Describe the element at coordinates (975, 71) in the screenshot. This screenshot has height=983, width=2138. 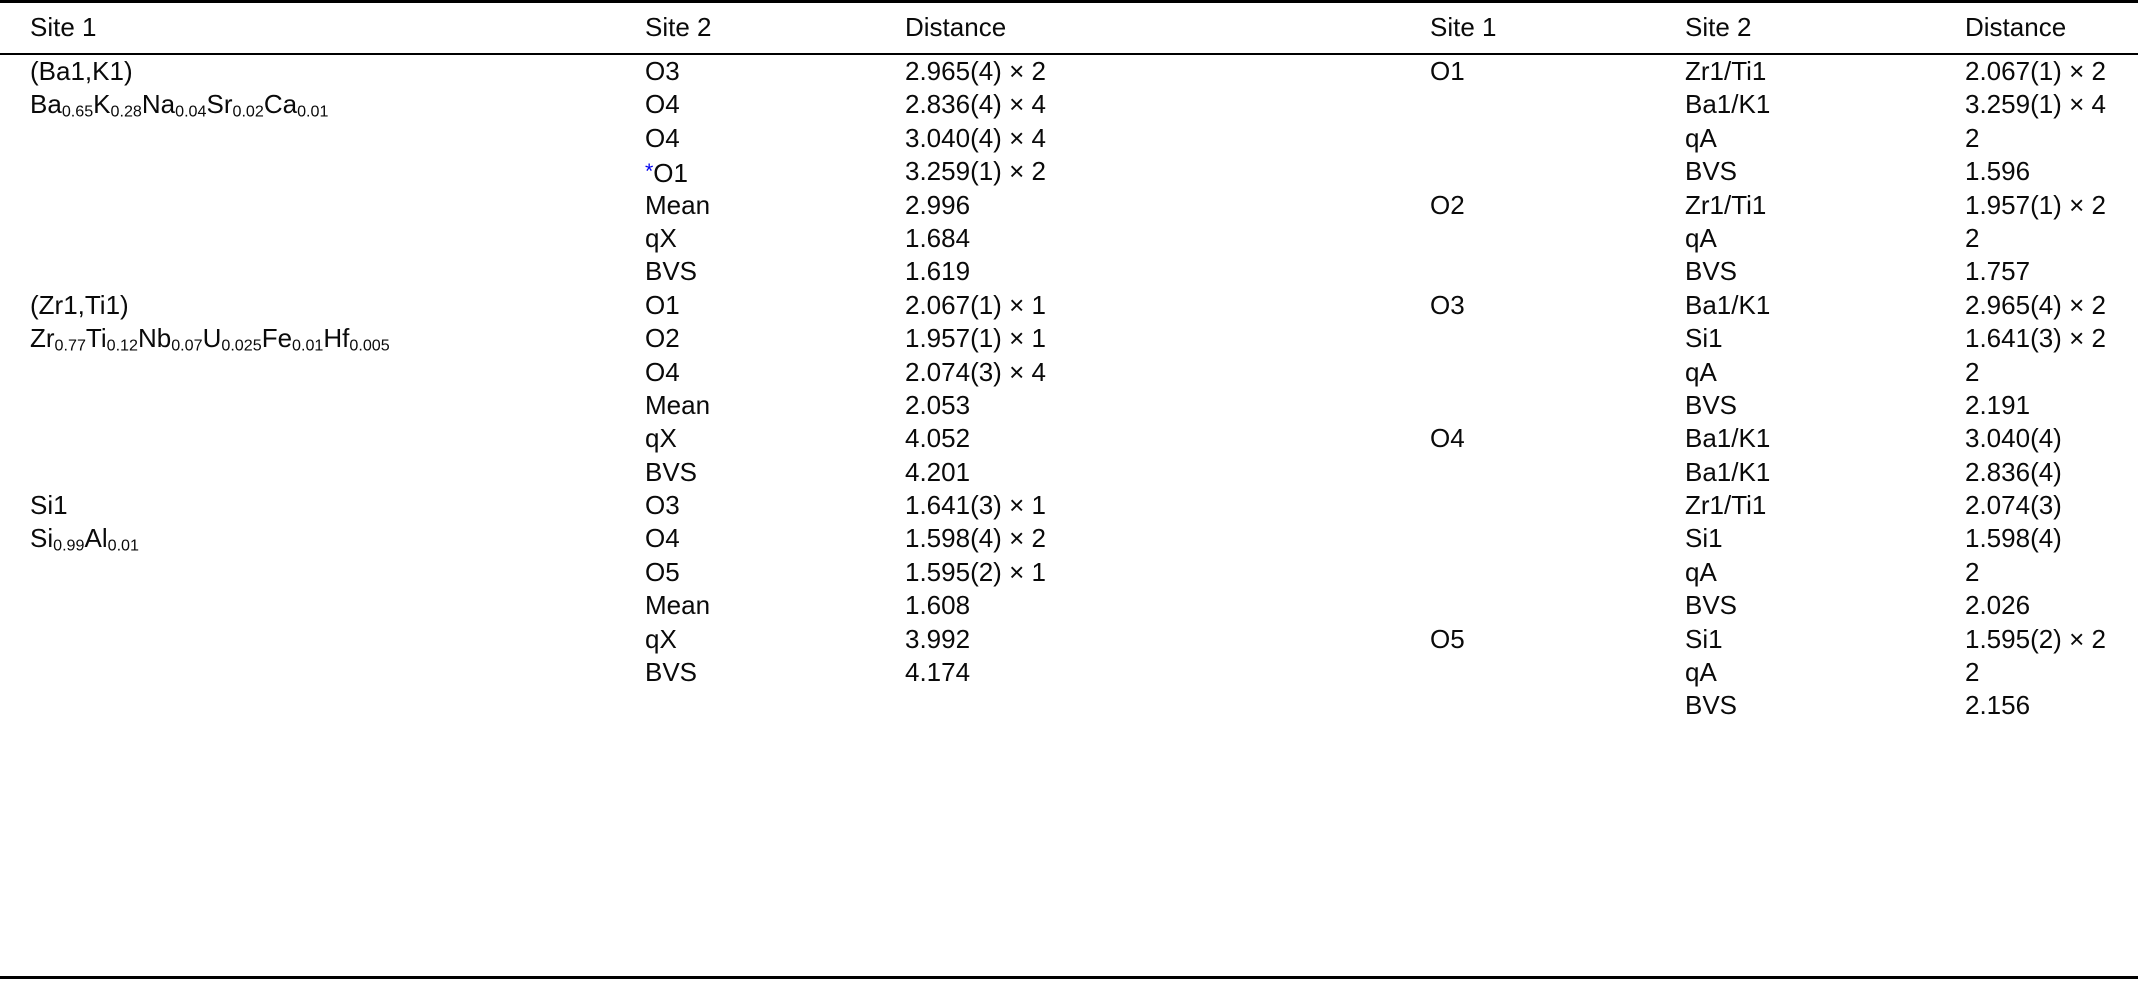
I see `cell-distance-left: 2.965(4) × 2` at that location.